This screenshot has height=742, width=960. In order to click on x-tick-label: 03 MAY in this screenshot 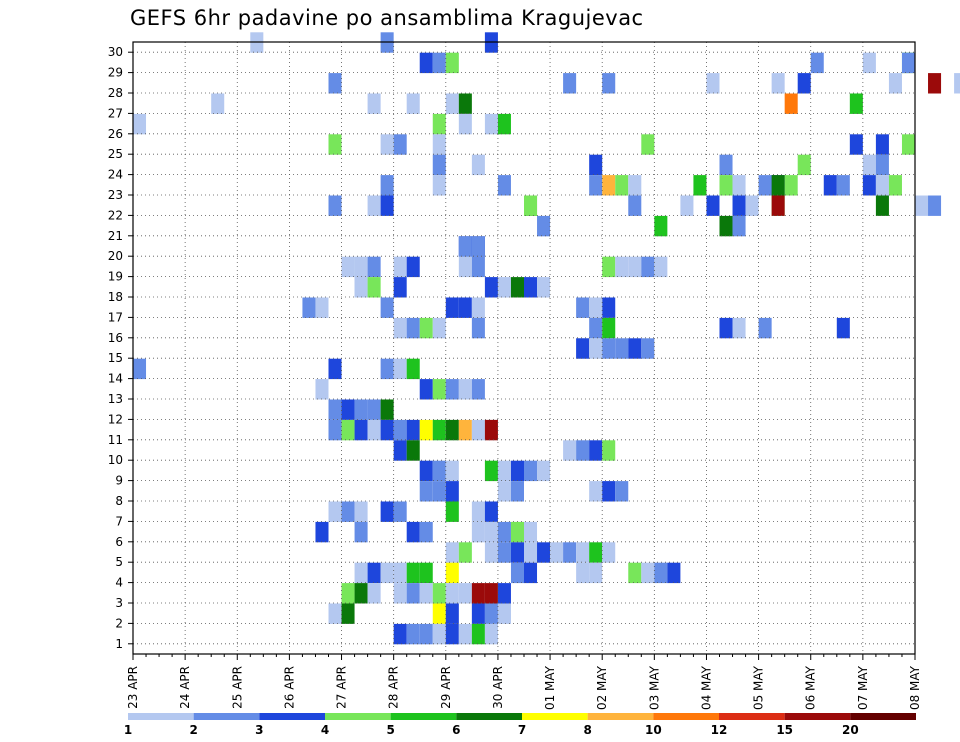, I will do `click(654, 687)`.